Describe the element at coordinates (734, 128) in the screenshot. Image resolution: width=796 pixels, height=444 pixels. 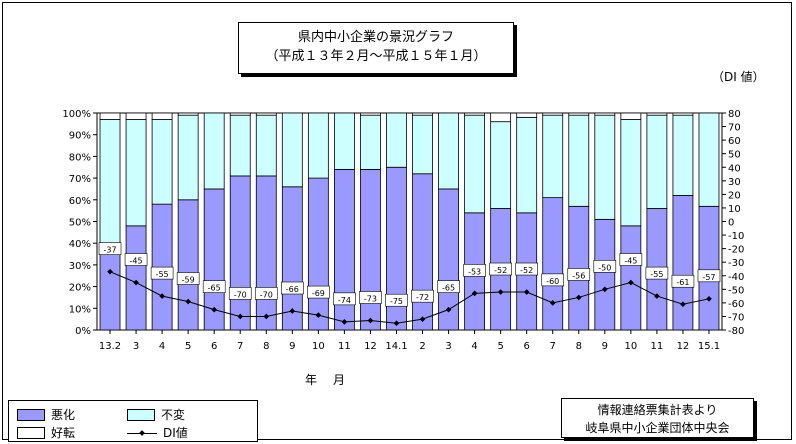
I see `y-right-tick-label: 70` at that location.